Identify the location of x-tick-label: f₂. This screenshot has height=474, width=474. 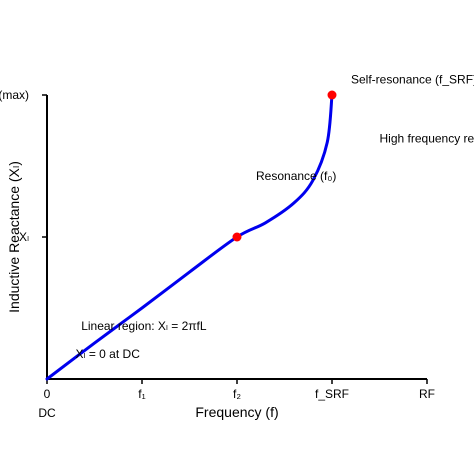
(237, 394).